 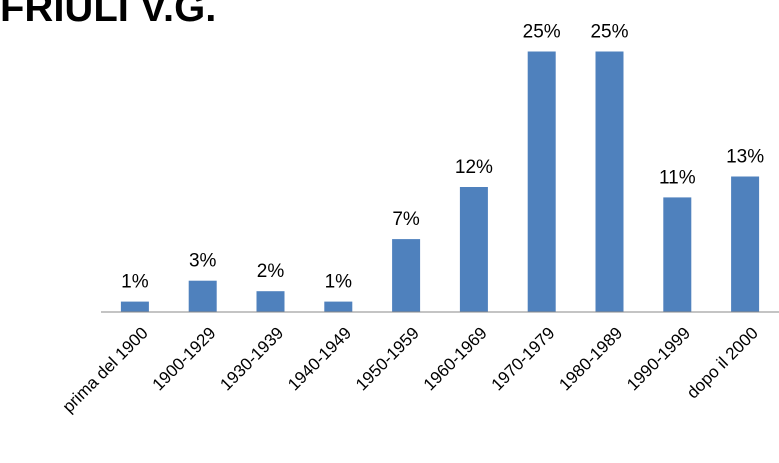 What do you see at coordinates (722, 362) in the screenshot?
I see `x-tick-label: dopo il 2000` at bounding box center [722, 362].